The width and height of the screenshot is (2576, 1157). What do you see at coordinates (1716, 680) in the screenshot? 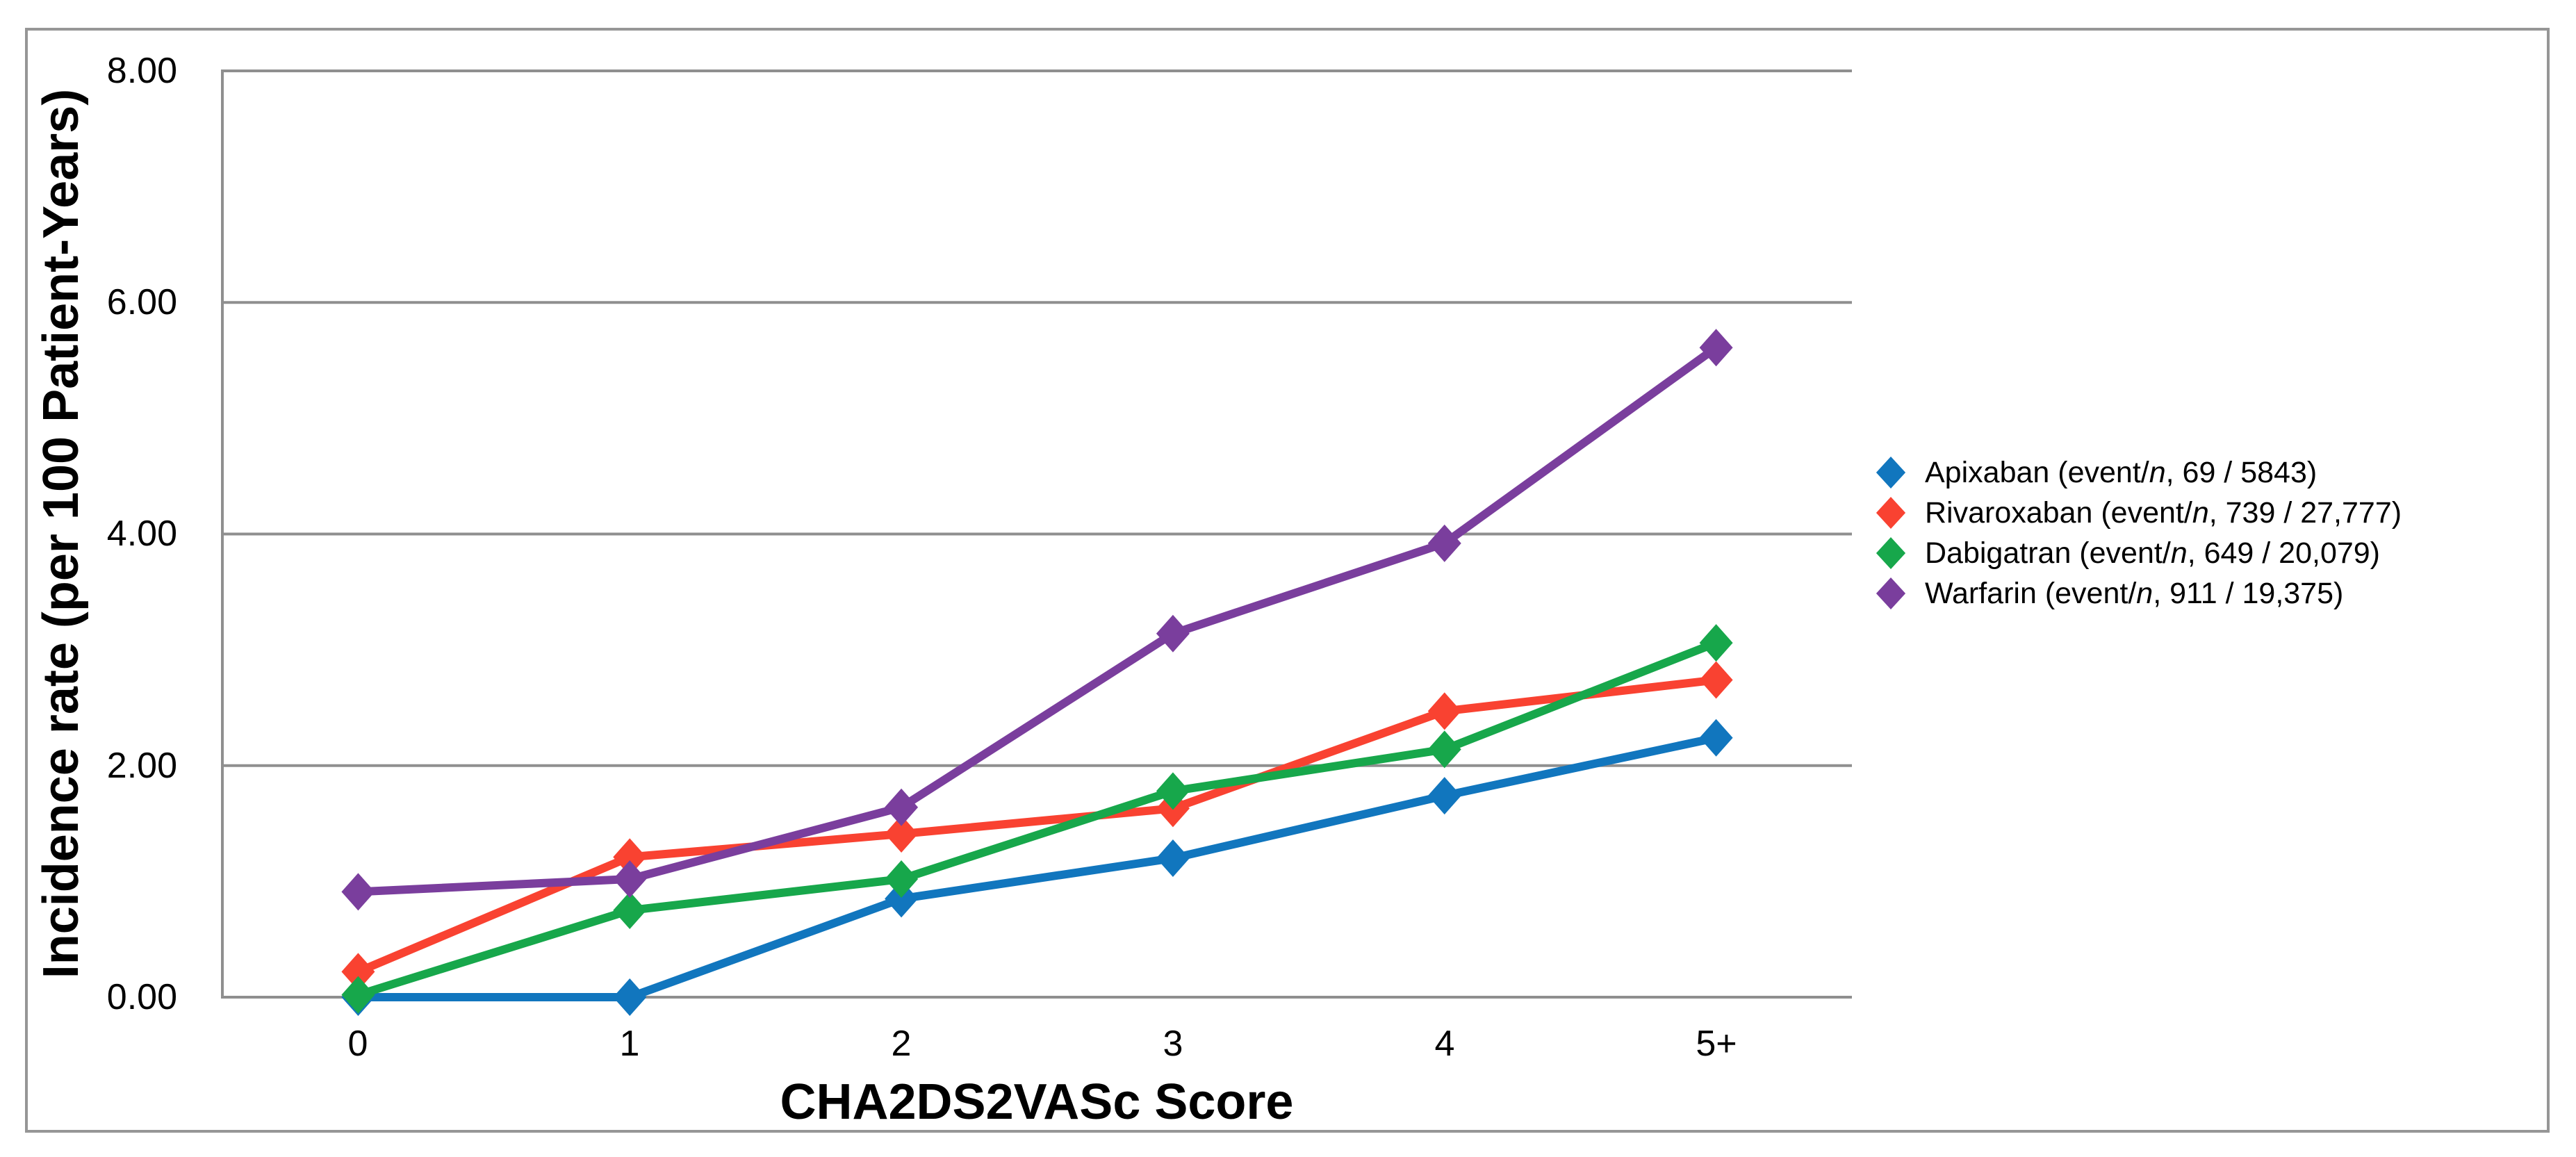
I see `data-point-rivaroxaban-5+` at bounding box center [1716, 680].